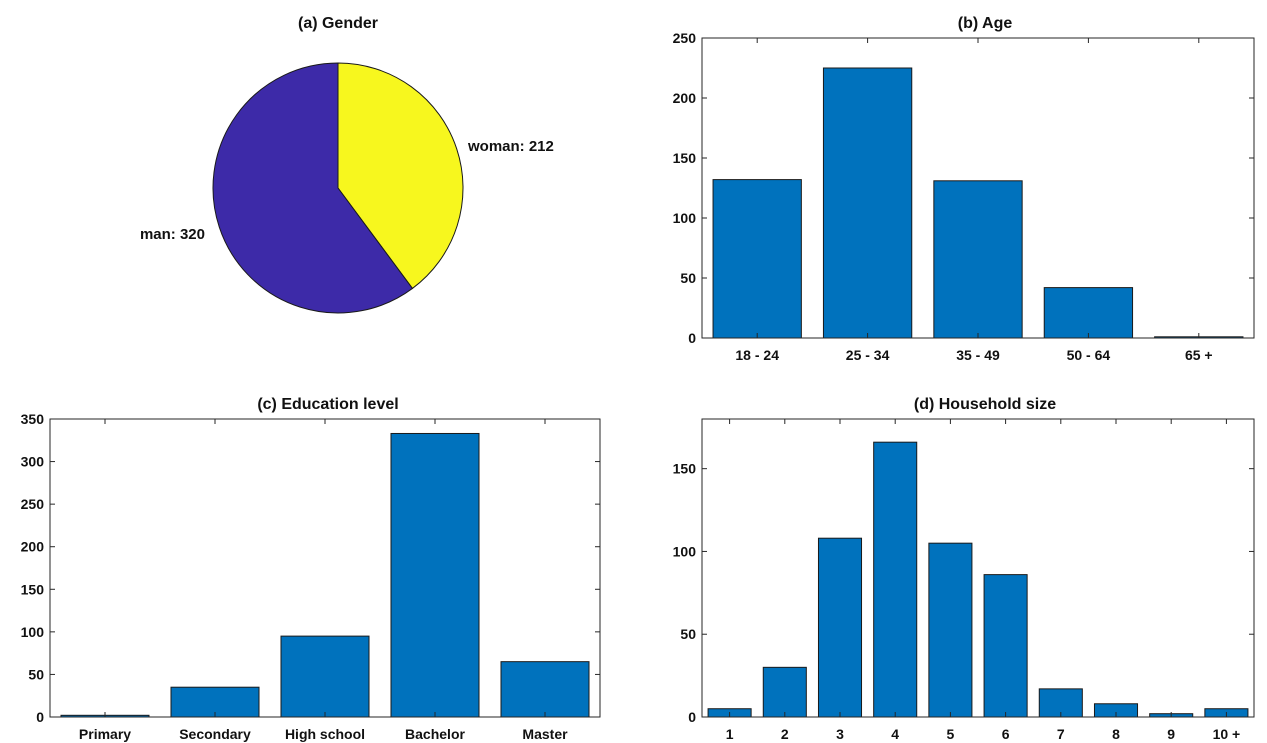 Image resolution: width=1267 pixels, height=743 pixels. I want to click on pie-slice-woman, so click(400, 176).